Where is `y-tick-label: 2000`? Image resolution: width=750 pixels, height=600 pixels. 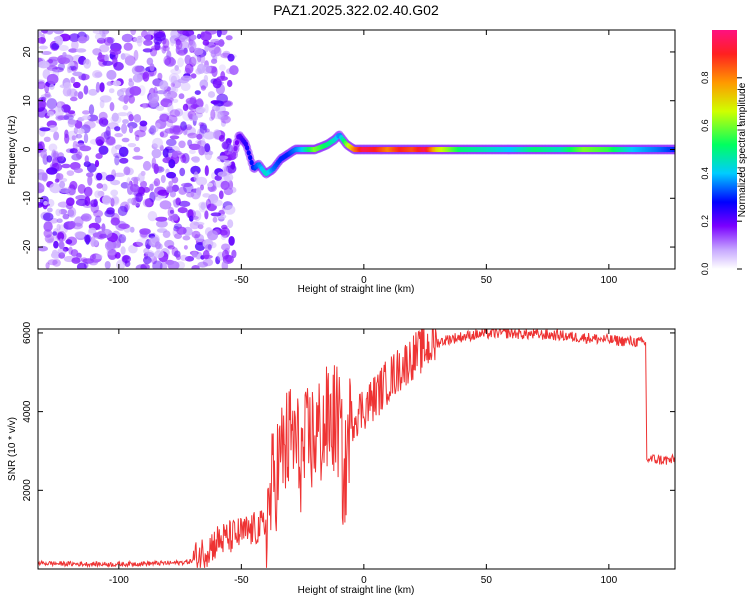 y-tick-label: 2000 is located at coordinates (27, 490).